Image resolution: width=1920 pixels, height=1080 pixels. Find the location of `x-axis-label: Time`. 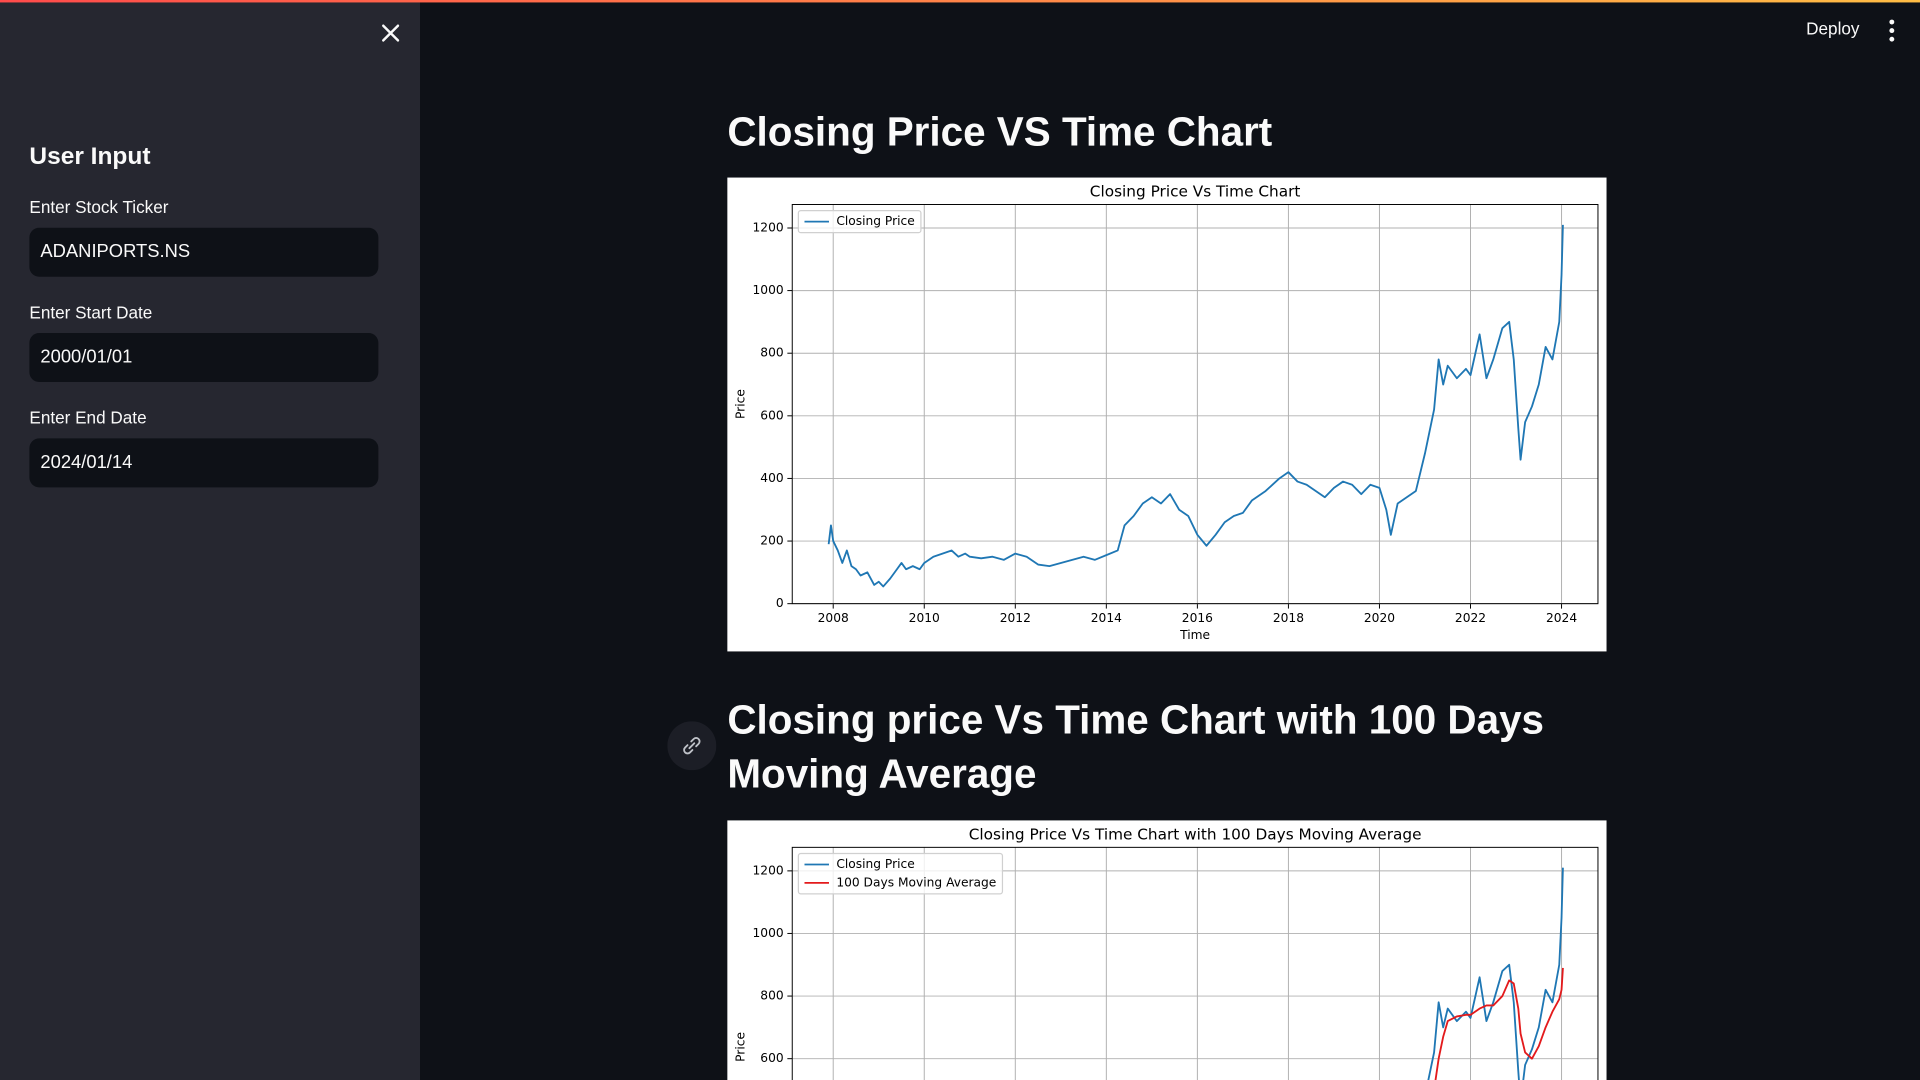

x-axis-label: Time is located at coordinates (1194, 635).